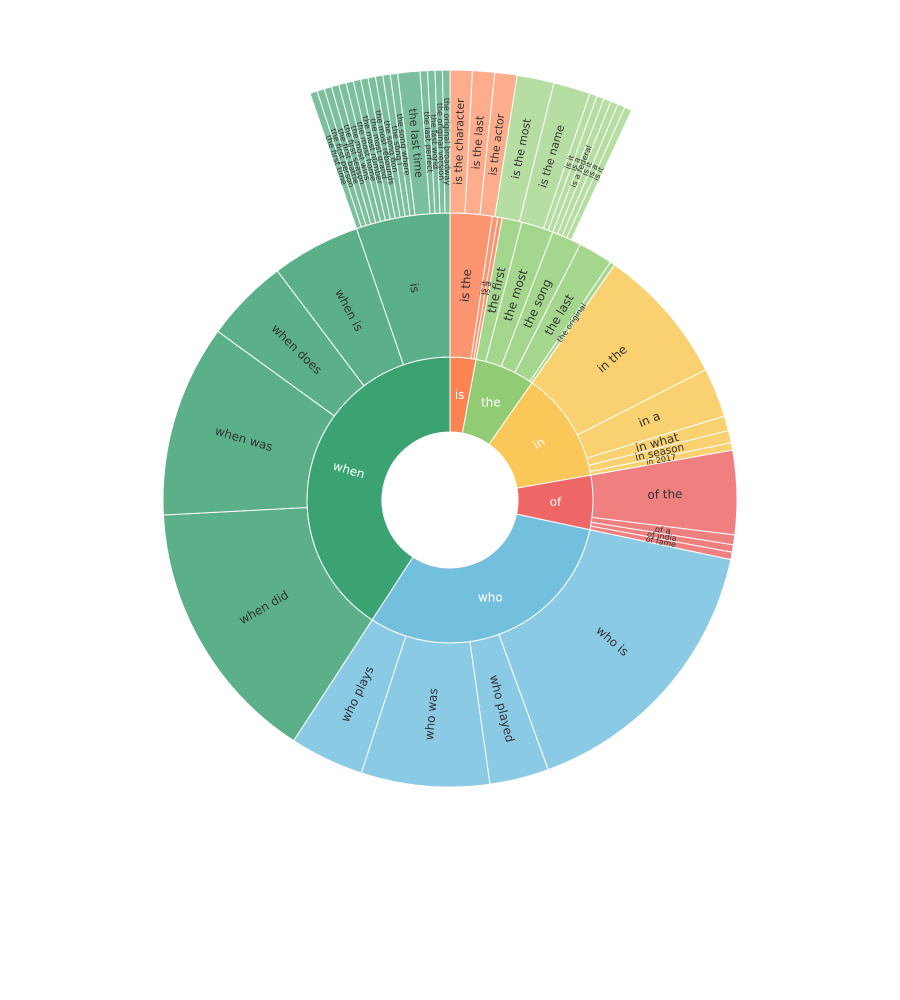 The height and width of the screenshot is (1000, 900). I want to click on segment-is-it, so click(599, 173).